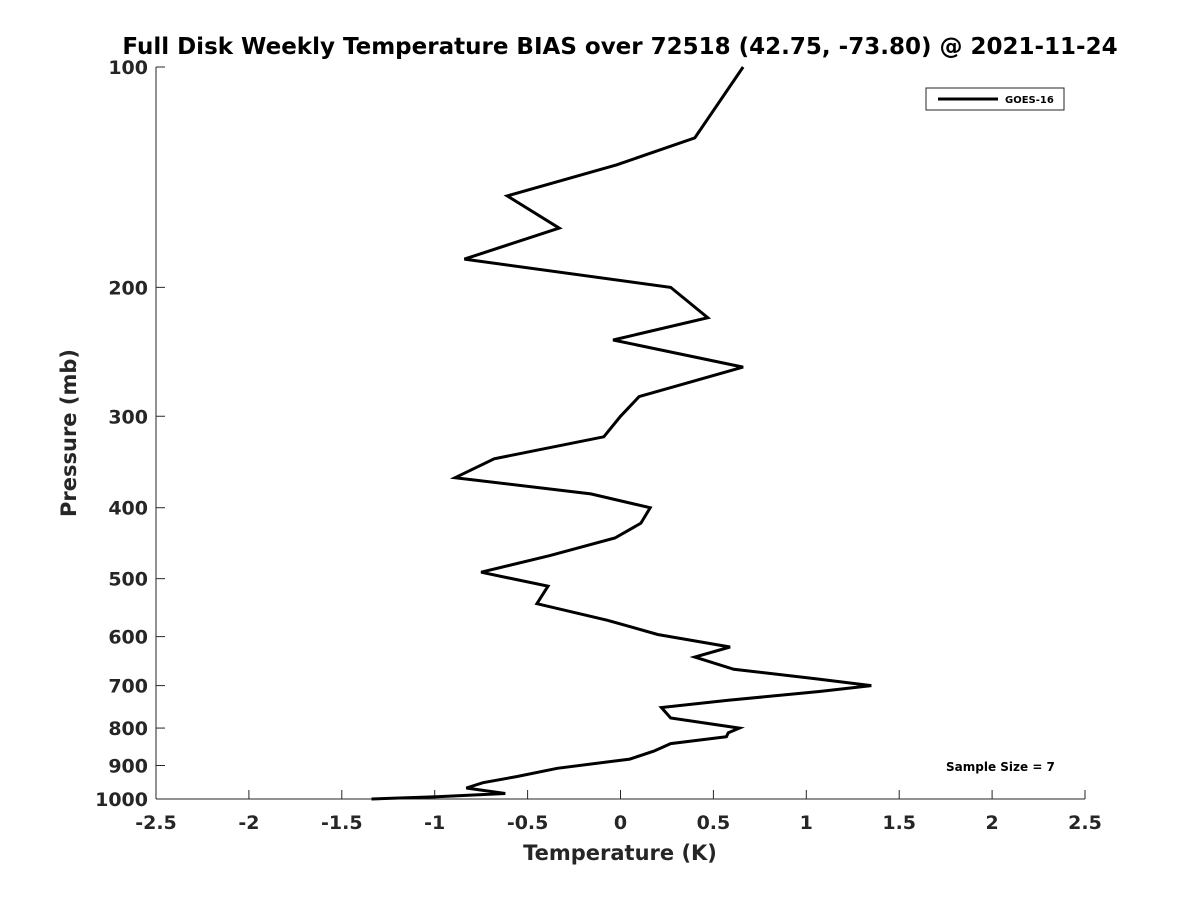  What do you see at coordinates (528, 823) in the screenshot?
I see `x-tick-label: -0.5` at bounding box center [528, 823].